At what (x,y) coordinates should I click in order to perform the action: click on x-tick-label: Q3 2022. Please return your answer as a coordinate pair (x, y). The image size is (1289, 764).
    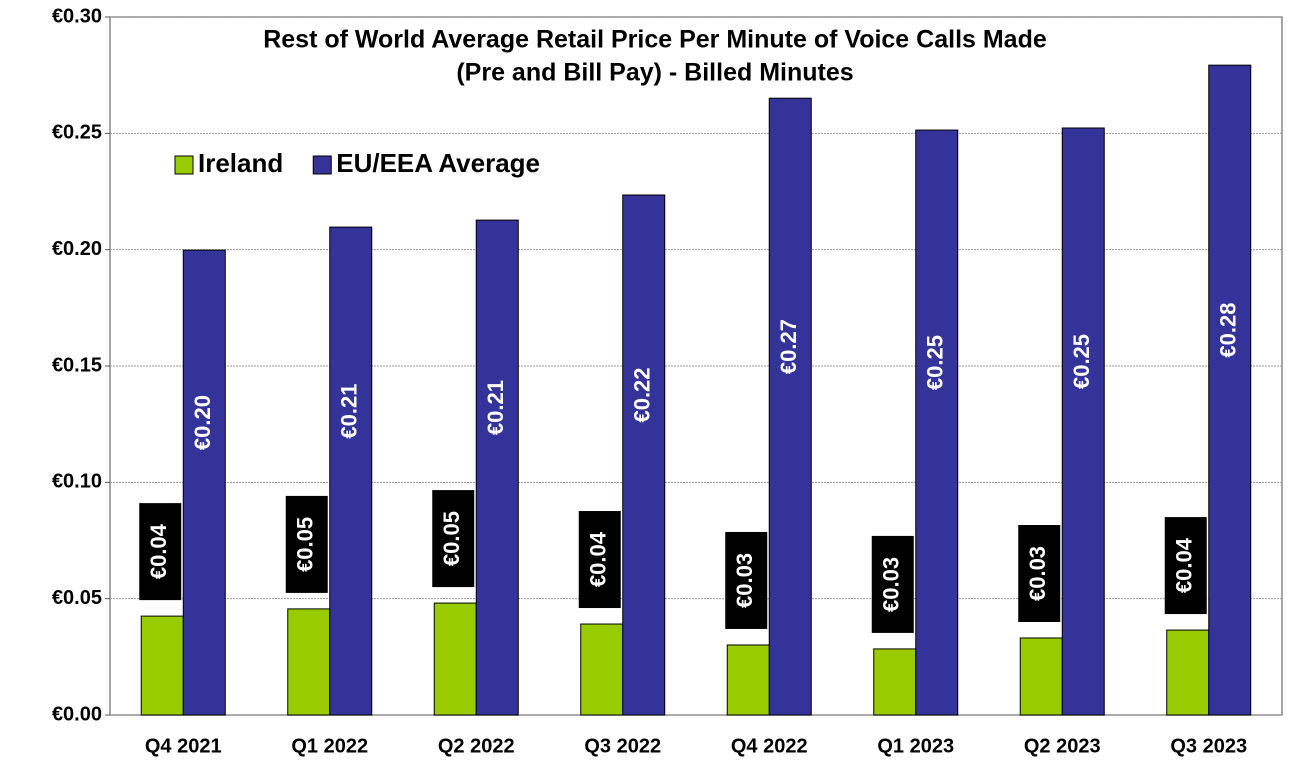
    Looking at the image, I should click on (622, 746).